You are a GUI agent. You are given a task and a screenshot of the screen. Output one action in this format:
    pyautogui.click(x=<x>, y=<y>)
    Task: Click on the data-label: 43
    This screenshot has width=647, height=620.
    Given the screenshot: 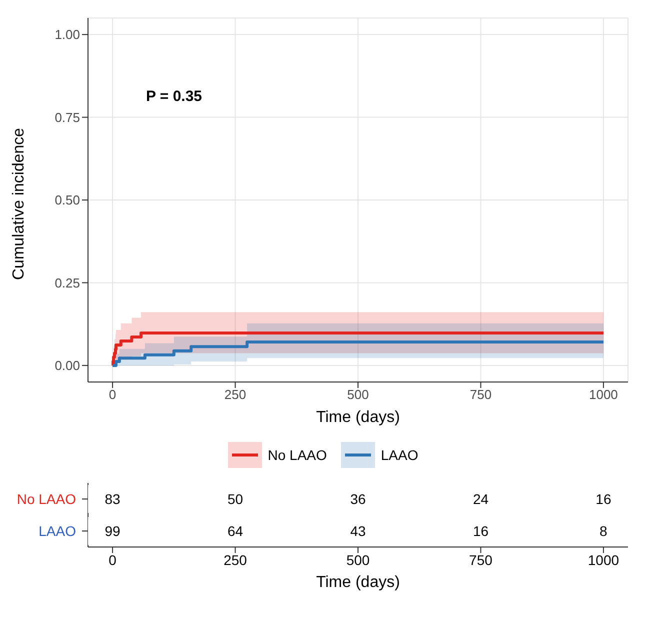 What is the action you would take?
    pyautogui.click(x=358, y=531)
    